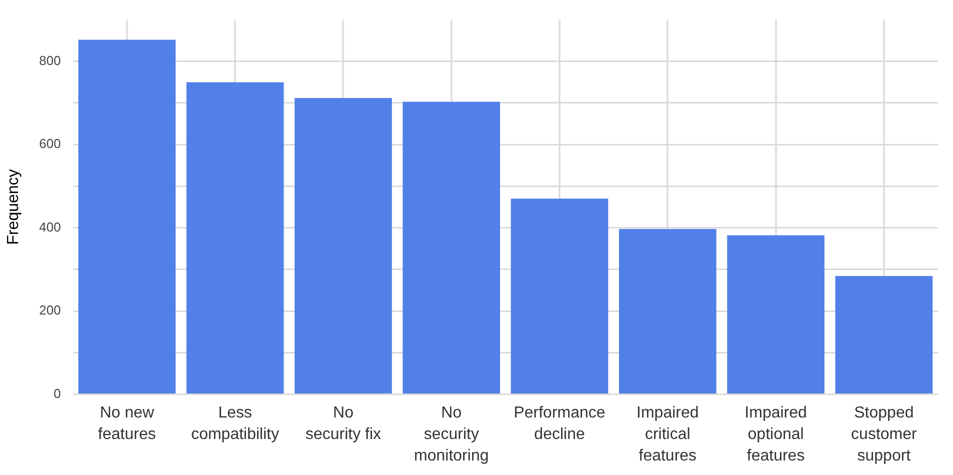 This screenshot has height=475, width=953. I want to click on y-tick-label: 400, so click(50, 226).